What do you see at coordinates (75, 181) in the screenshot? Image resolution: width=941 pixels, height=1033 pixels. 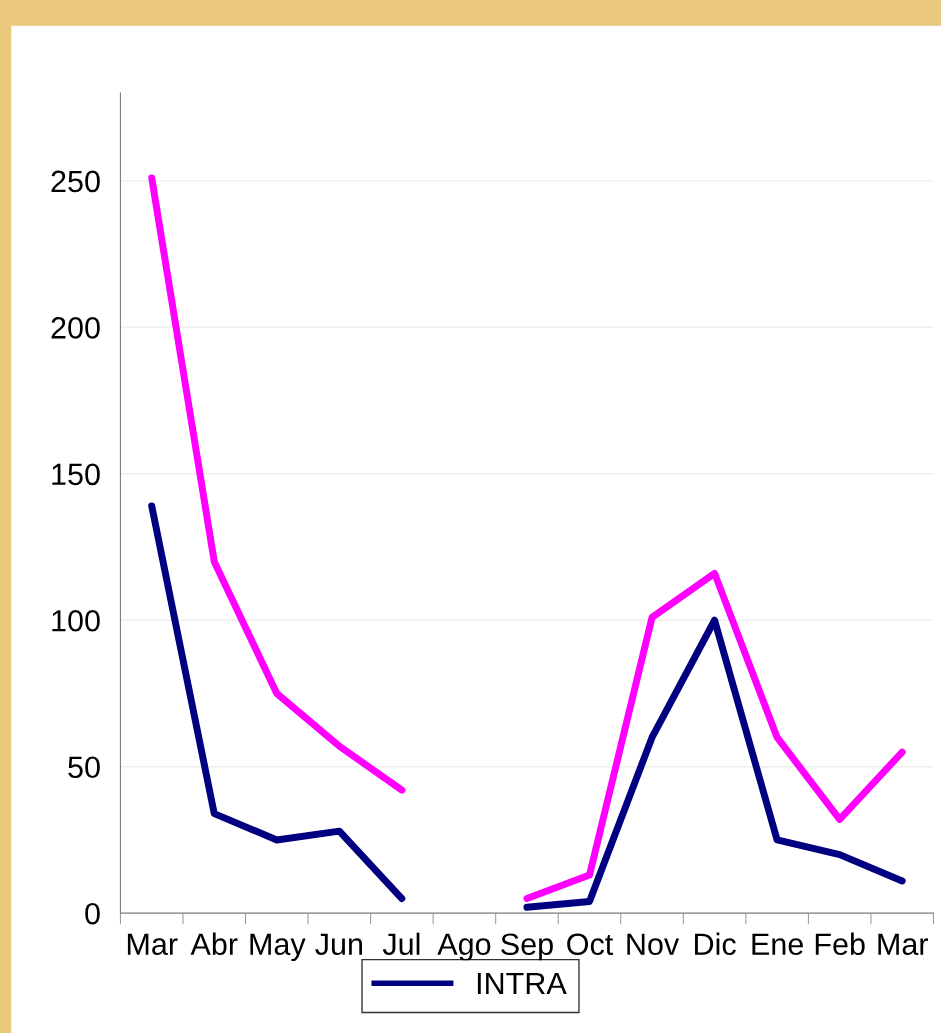 I see `y-tick-label: 250` at bounding box center [75, 181].